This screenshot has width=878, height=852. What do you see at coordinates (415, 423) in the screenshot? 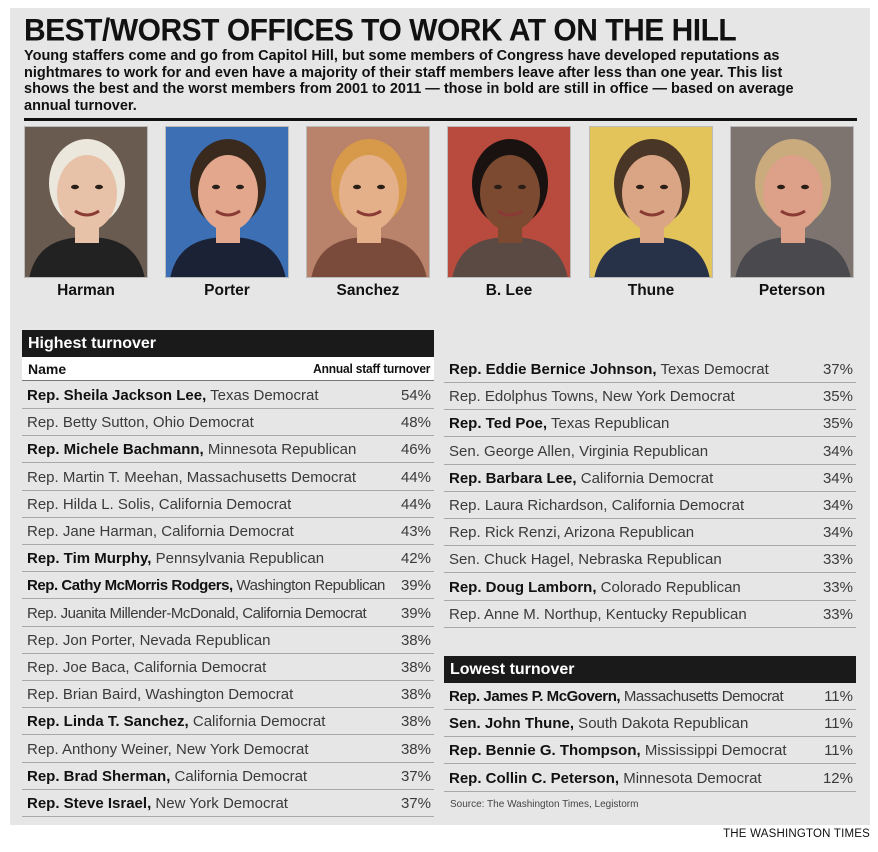
I see `turnover-percent: 48%` at bounding box center [415, 423].